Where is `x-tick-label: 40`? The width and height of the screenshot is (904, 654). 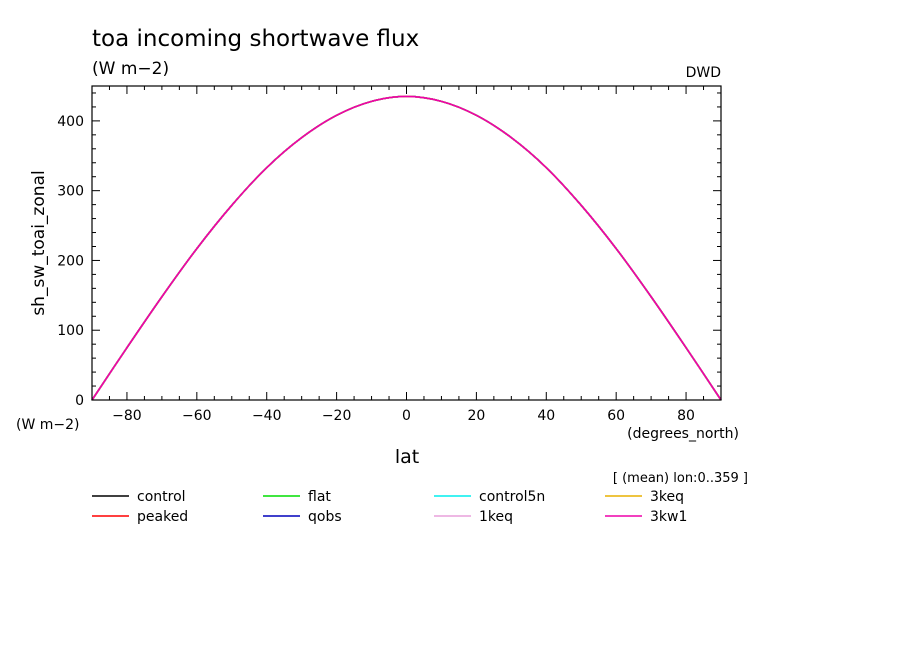
x-tick-label: 40 is located at coordinates (546, 416).